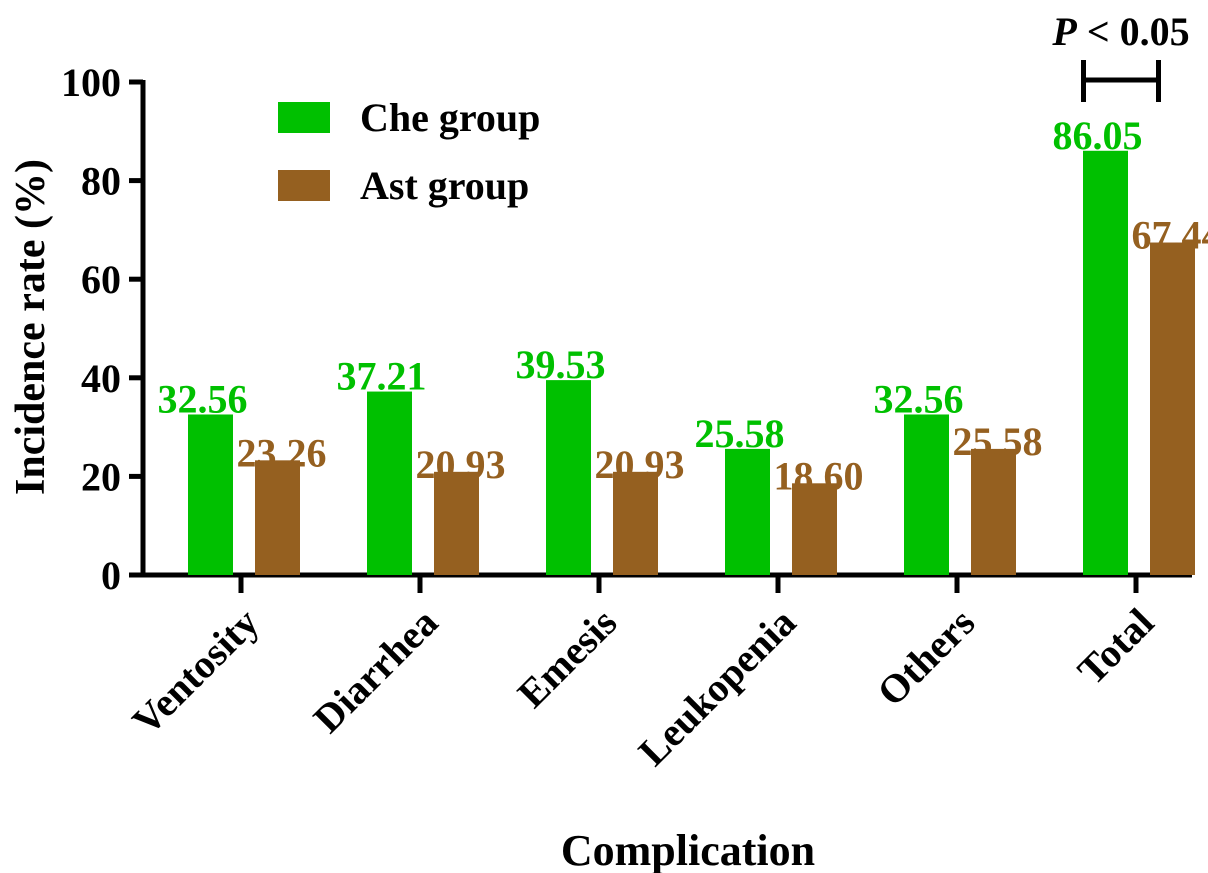  I want to click on x-tick-label: Emesis, so click(567, 658).